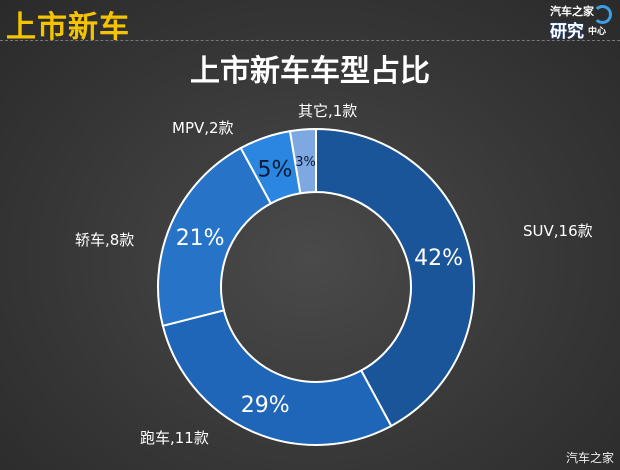  What do you see at coordinates (558, 231) in the screenshot?
I see `category-label: SUV,16款` at bounding box center [558, 231].